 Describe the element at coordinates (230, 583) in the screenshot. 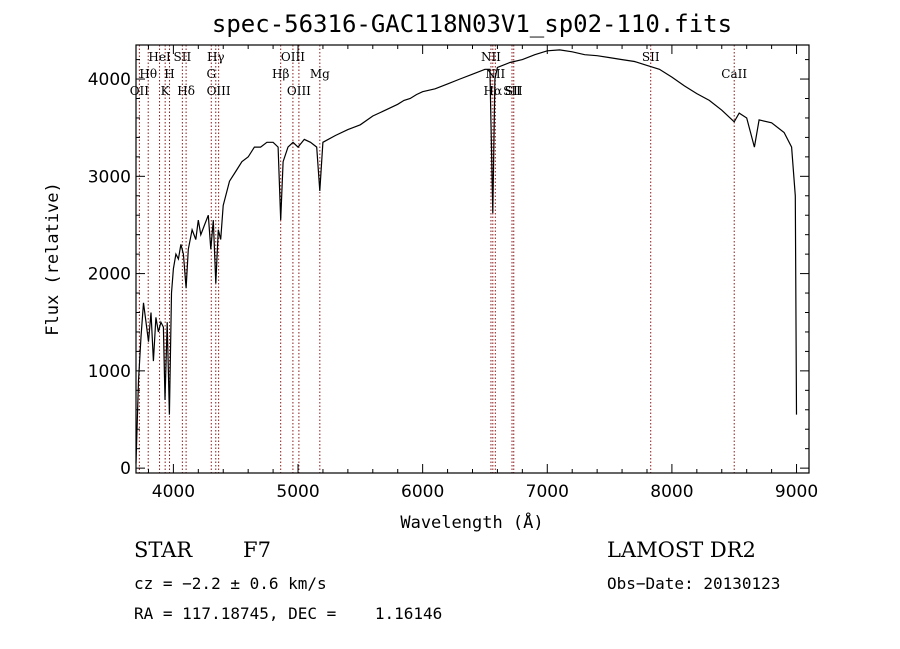

I see `redshift-cz: cz = −2.2 ± 0.6 km/s` at that location.